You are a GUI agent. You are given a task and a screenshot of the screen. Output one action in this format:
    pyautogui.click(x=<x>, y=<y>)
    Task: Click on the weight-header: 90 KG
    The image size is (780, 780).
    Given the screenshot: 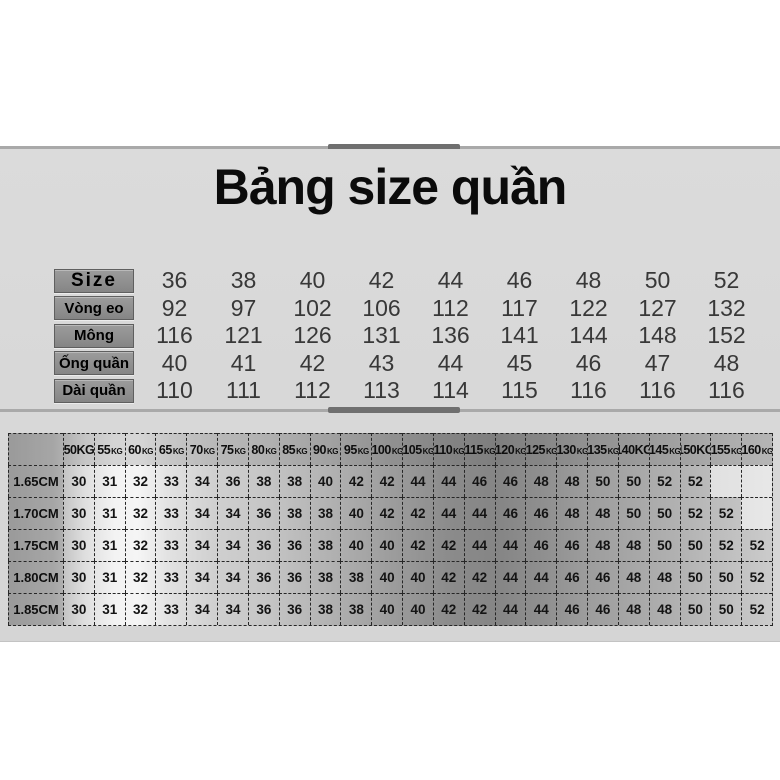 What is the action you would take?
    pyautogui.click(x=325, y=449)
    